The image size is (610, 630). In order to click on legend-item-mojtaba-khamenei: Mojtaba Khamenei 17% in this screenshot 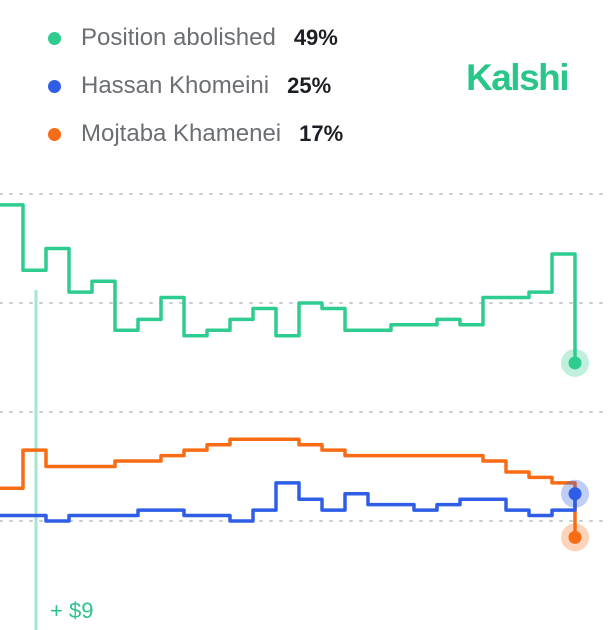, I will do `click(195, 134)`.